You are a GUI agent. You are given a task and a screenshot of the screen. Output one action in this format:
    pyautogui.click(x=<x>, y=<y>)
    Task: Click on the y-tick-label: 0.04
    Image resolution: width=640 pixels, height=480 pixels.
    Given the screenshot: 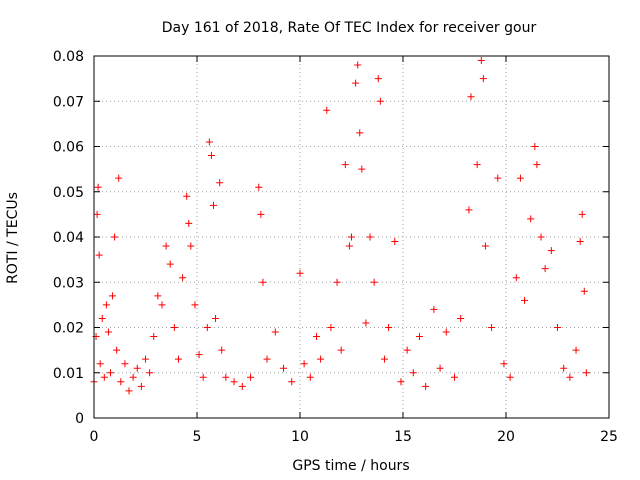 What is the action you would take?
    pyautogui.click(x=68, y=238)
    